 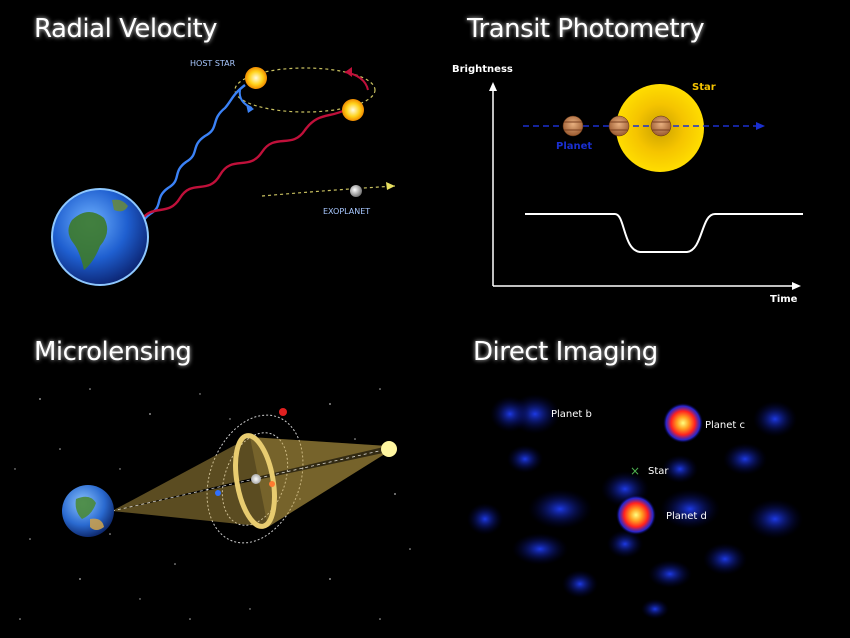 I want to click on light-beam-lower, so click(x=250, y=489).